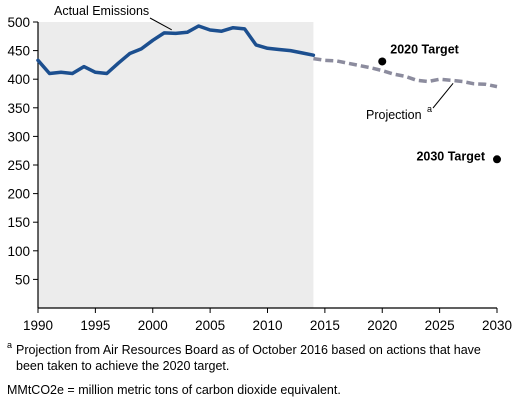 The image size is (524, 401). I want to click on y-tick-label: 100, so click(18, 251).